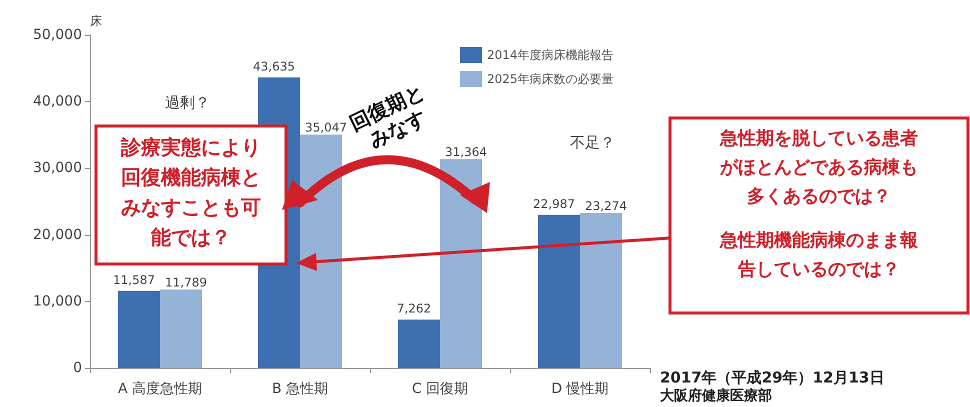  What do you see at coordinates (57, 35) in the screenshot?
I see `y-tick-label: 50,000` at bounding box center [57, 35].